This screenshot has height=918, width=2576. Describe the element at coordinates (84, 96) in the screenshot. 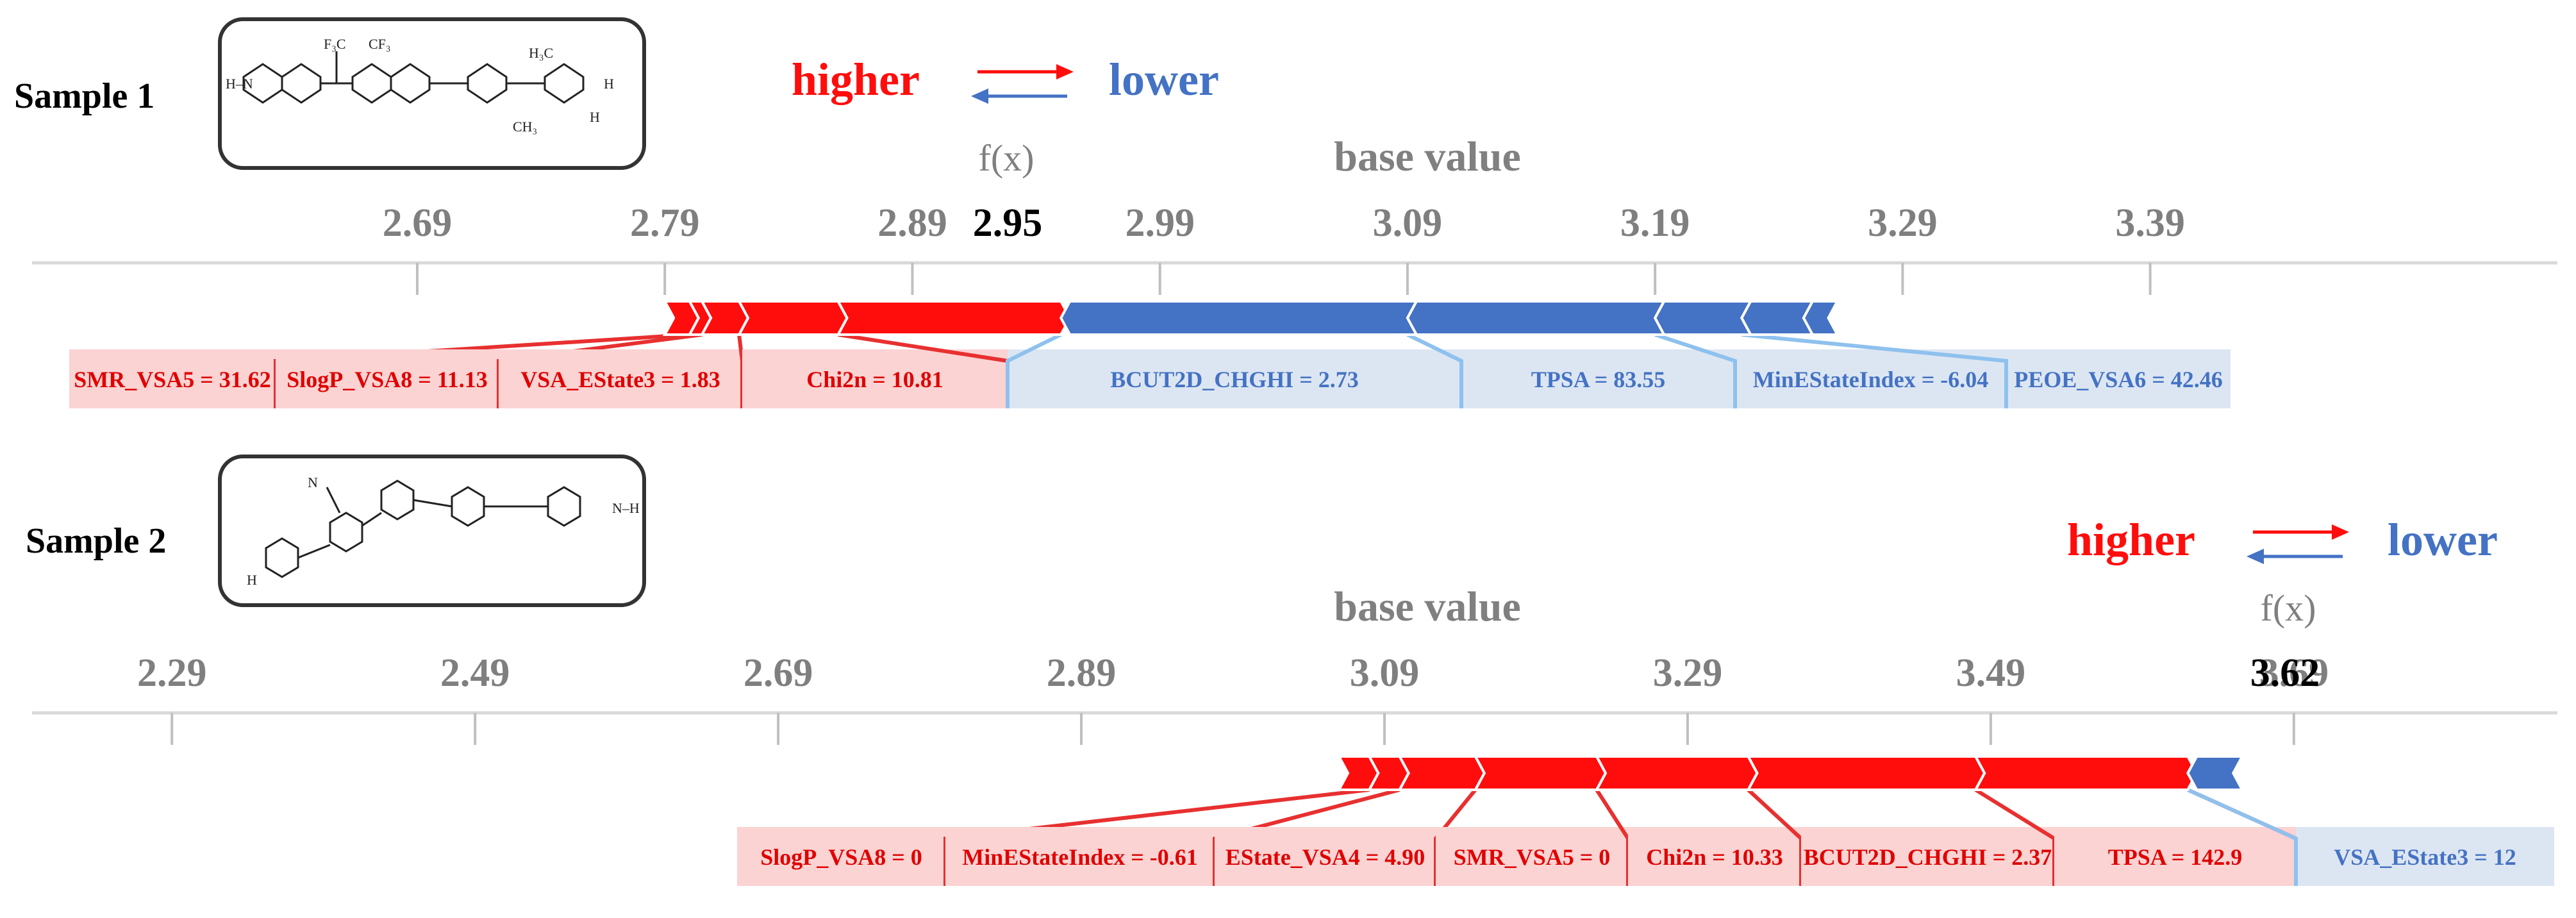

I see `sample-1-label: Sample 1` at that location.